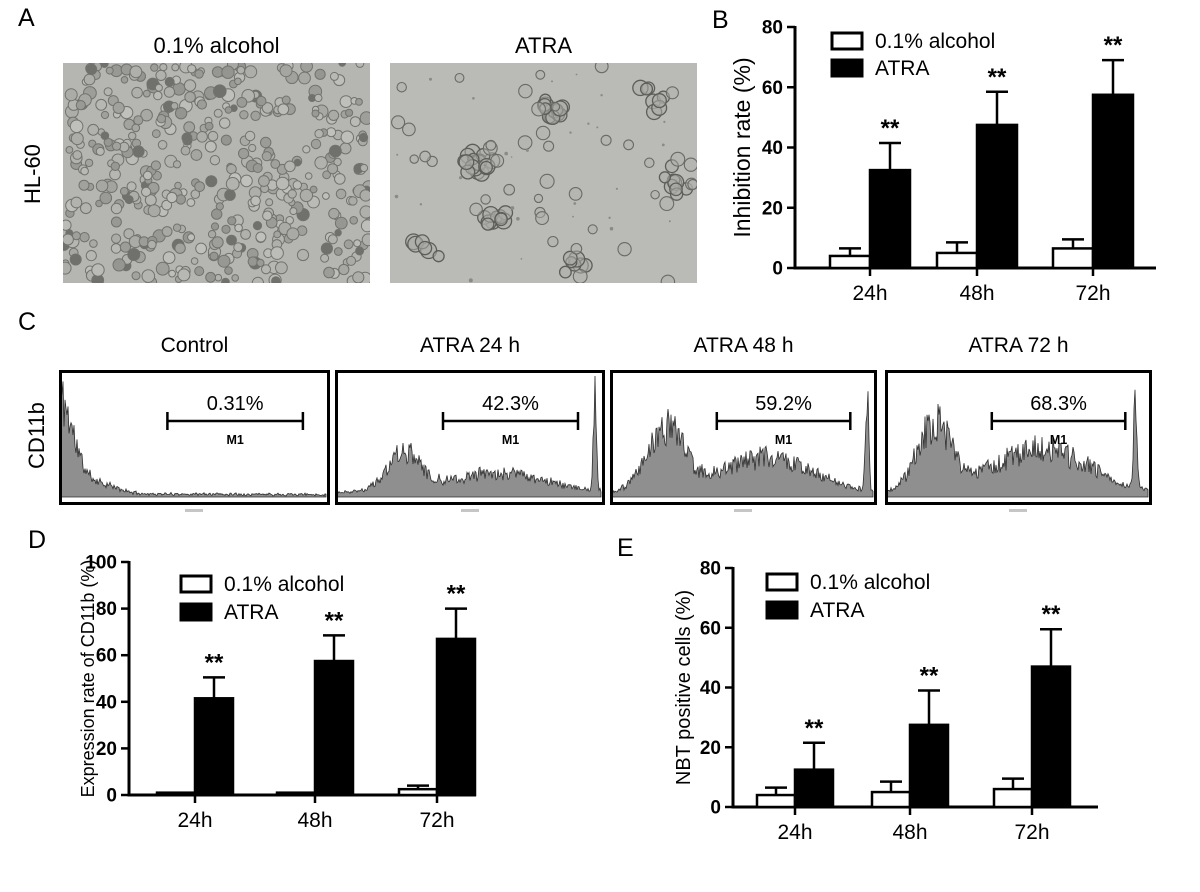 This screenshot has height=892, width=1200. What do you see at coordinates (196, 584) in the screenshot?
I see `legend-swatch` at bounding box center [196, 584].